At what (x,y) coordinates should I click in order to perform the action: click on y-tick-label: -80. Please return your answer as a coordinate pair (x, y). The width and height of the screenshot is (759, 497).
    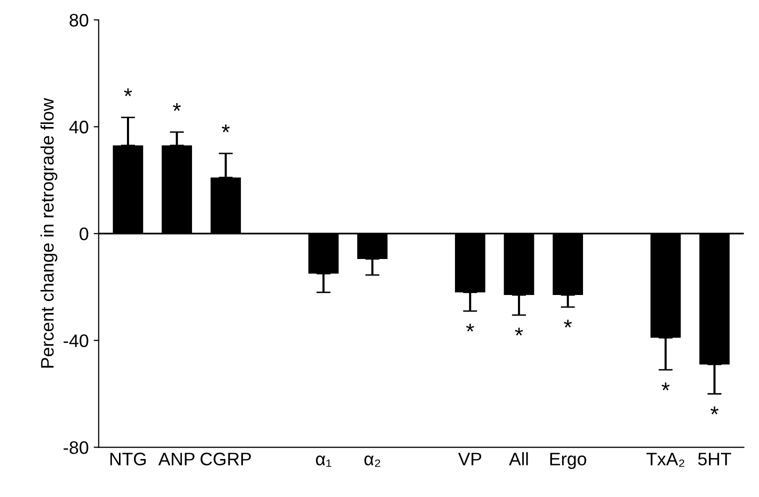
    Looking at the image, I should click on (76, 447).